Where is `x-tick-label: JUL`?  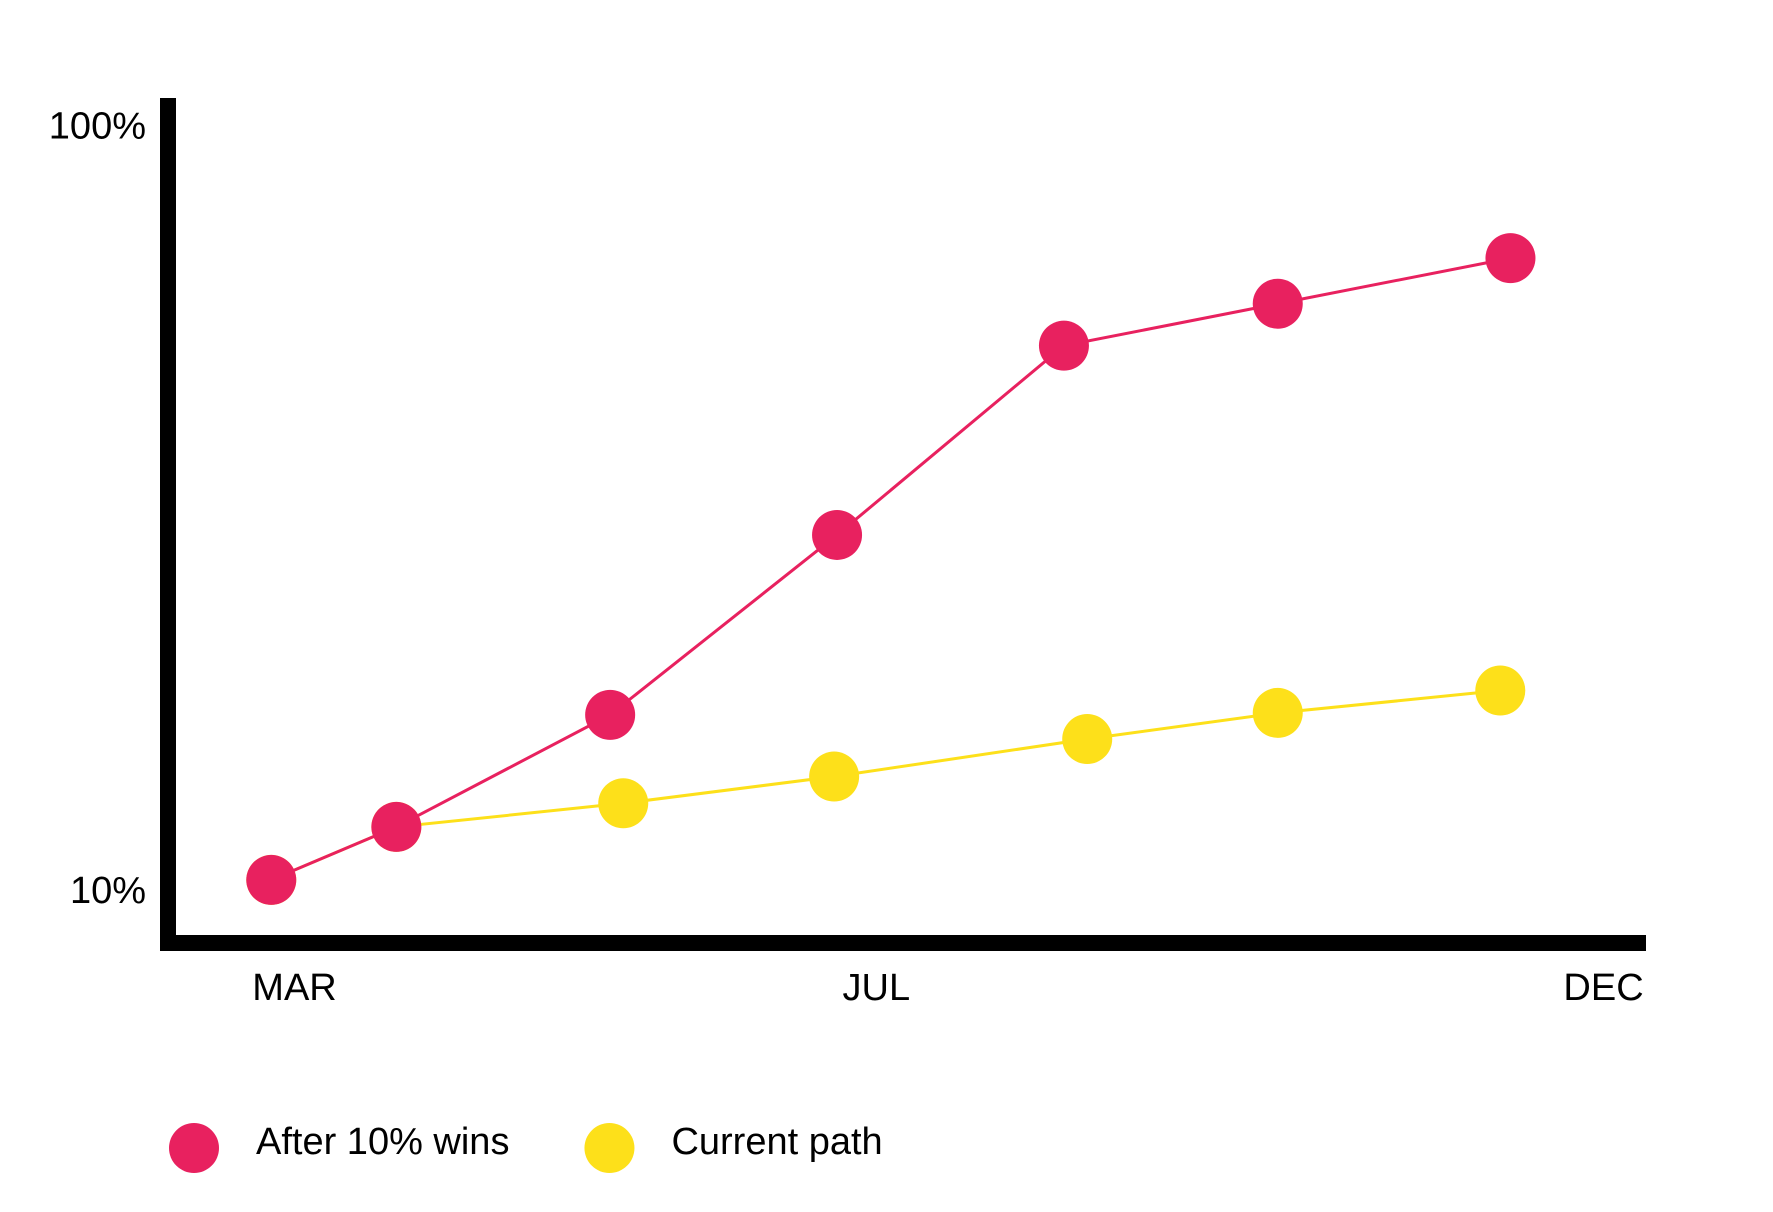 x-tick-label: JUL is located at coordinates (877, 988).